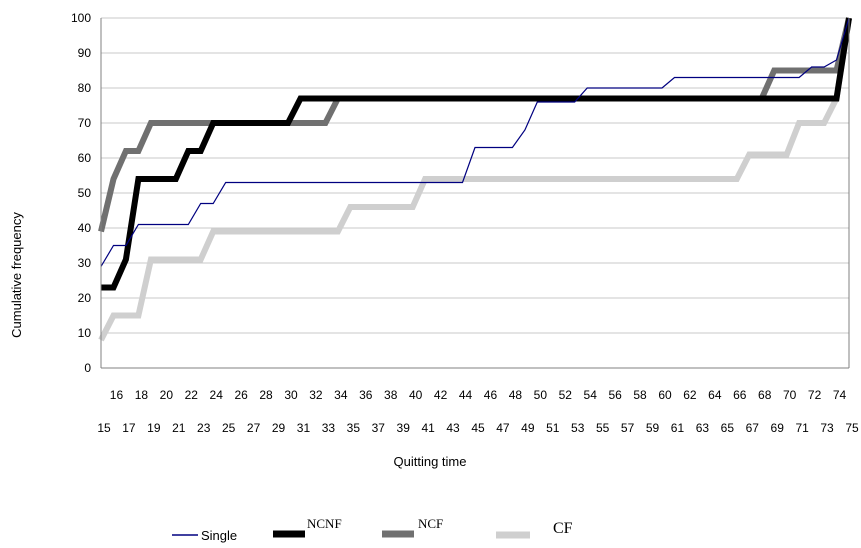  What do you see at coordinates (85, 333) in the screenshot?
I see `y-tick-label-10: 10` at bounding box center [85, 333].